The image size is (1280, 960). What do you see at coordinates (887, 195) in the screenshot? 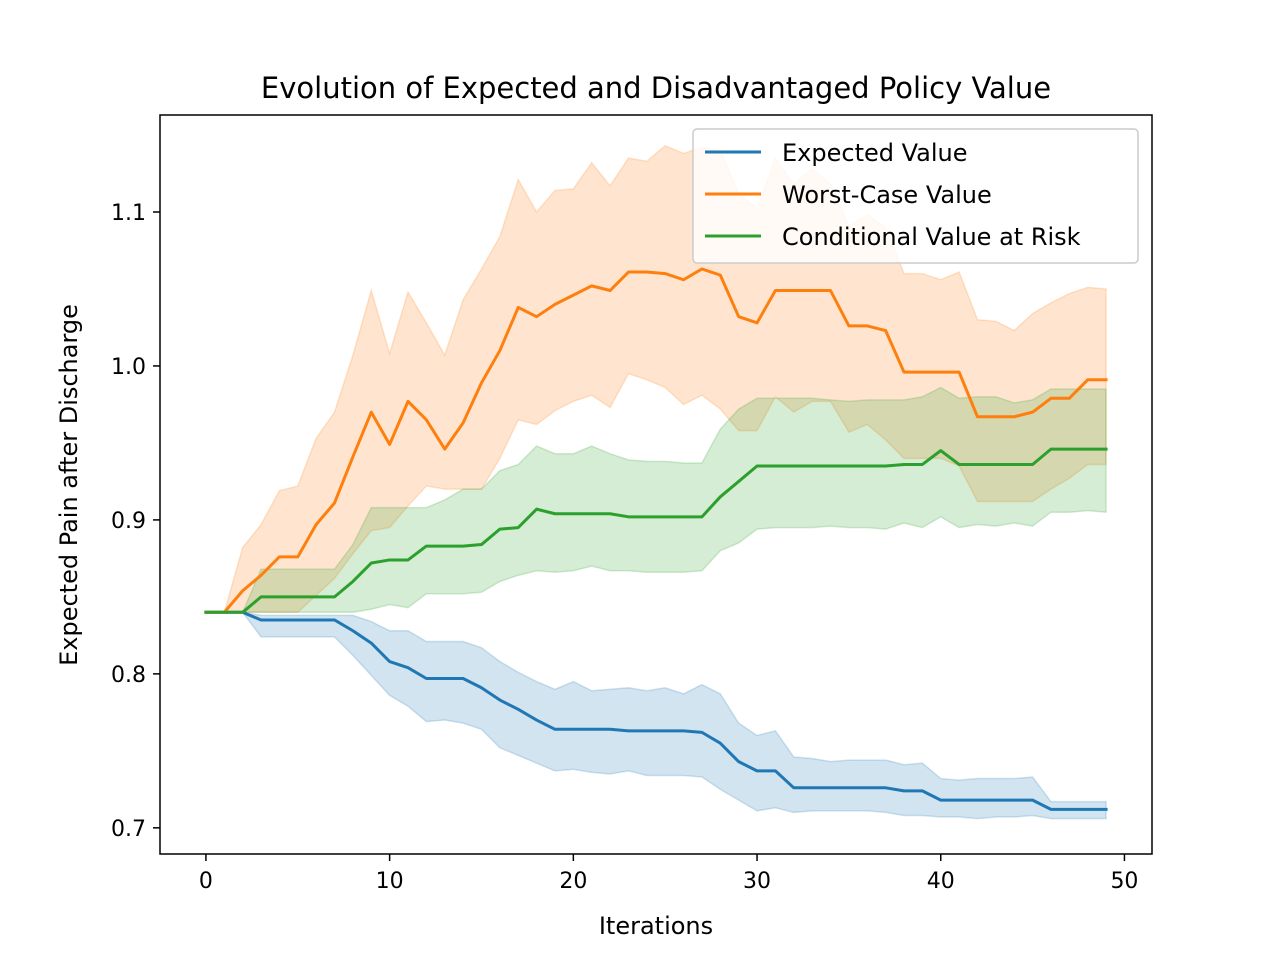
I see `legend-label-1: Worst-Case Value` at bounding box center [887, 195].